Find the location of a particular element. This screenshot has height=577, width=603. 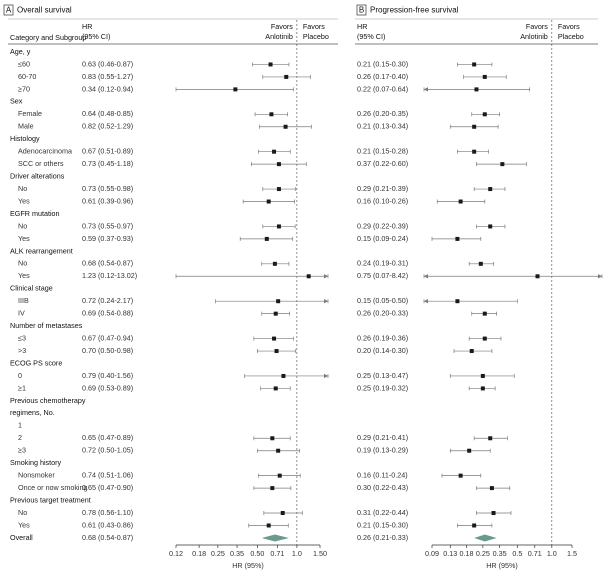

hr-value-label: 0.72 (0.50-1.05) is located at coordinates (107, 450).